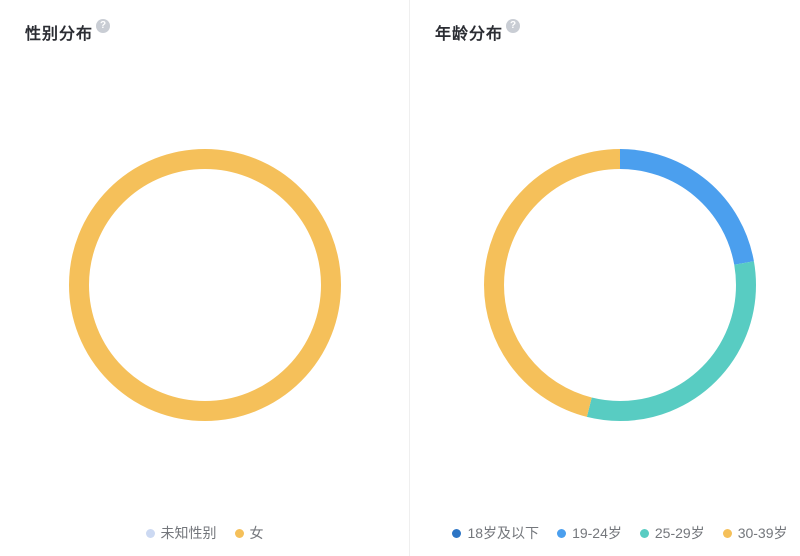 The width and height of the screenshot is (800, 556). What do you see at coordinates (204, 24) in the screenshot?
I see `gender-panel-header: 性别分布 ?` at bounding box center [204, 24].